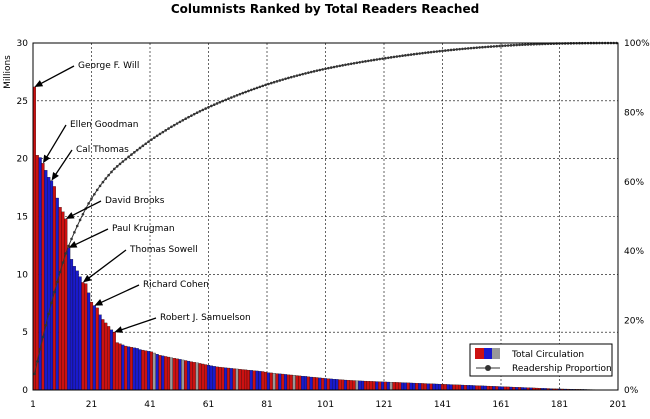  What do you see at coordinates (33, 405) in the screenshot?
I see `x-tick-label-0: 1` at bounding box center [33, 405].